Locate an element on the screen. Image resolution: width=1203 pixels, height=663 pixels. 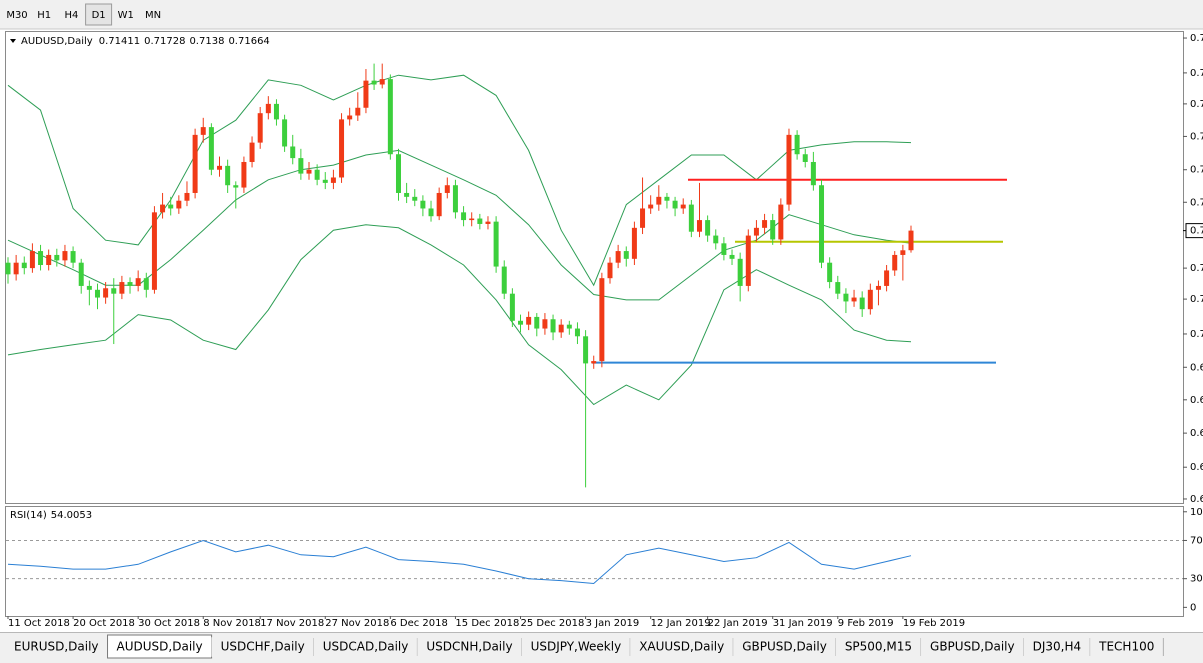
tab-label: USDCNH,Daily is located at coordinates (469, 647).